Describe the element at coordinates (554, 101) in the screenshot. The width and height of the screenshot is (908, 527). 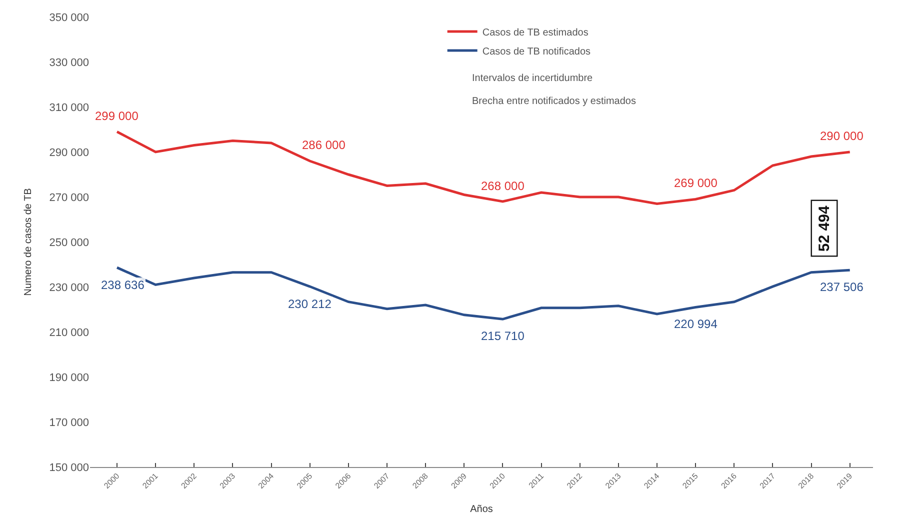
I see `annotation: Brecha entre notificados y estimados` at that location.